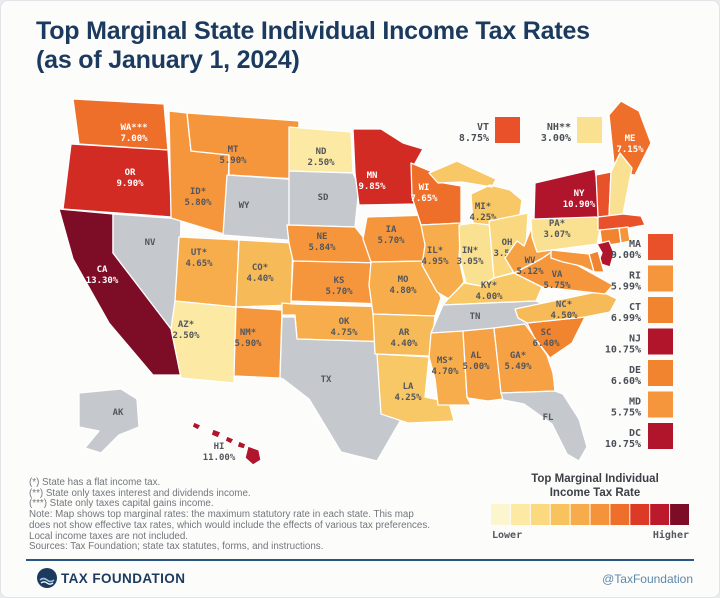 The image size is (720, 598). What do you see at coordinates (435, 251) in the screenshot?
I see `state-IL-abbr-label: IL*` at bounding box center [435, 251].